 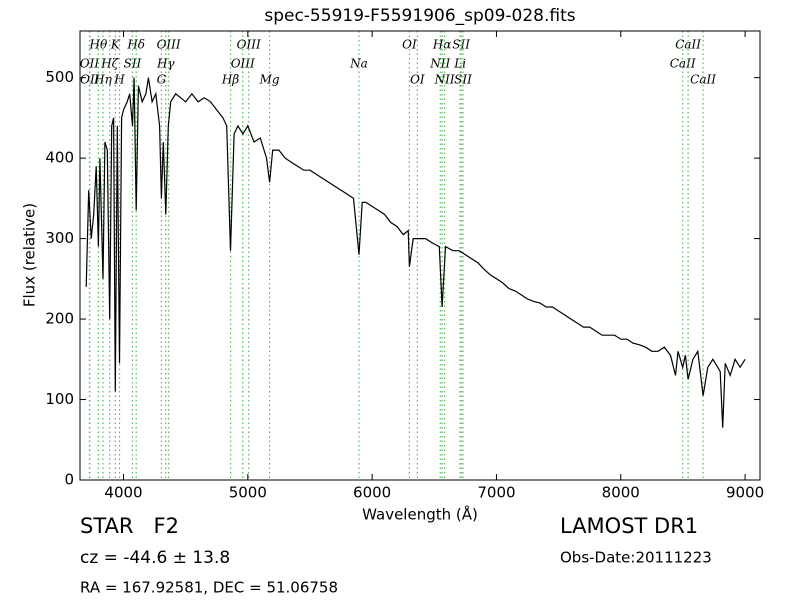 What do you see at coordinates (629, 526) in the screenshot?
I see `survey: LAMOST DR1` at bounding box center [629, 526].